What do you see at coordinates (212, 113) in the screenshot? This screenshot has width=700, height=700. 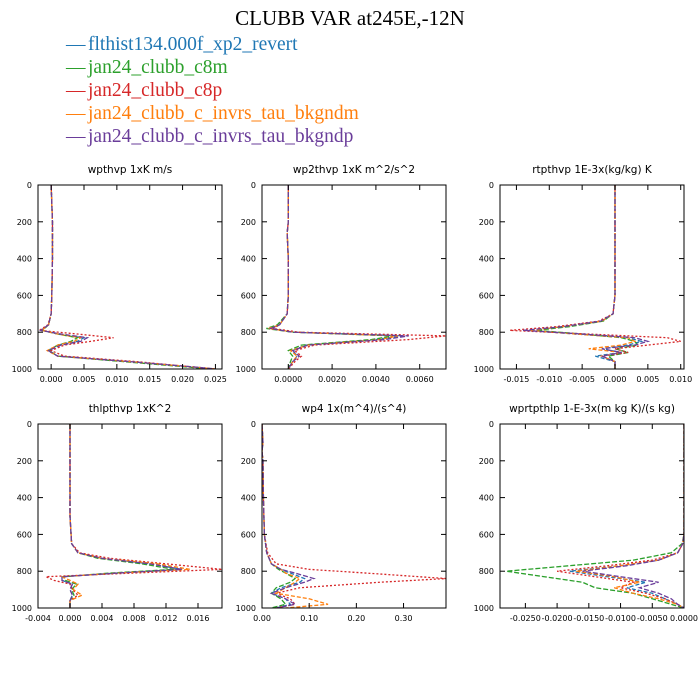 I see `legend-item: — jan24_clubb_c_invrs_tau_bkgndm` at bounding box center [212, 113].